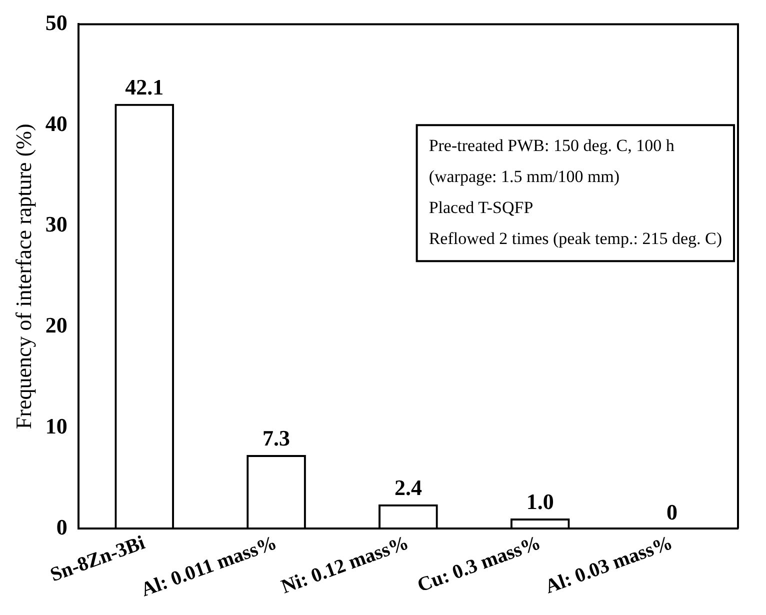  I want to click on data-label: 1.0, so click(540, 501).